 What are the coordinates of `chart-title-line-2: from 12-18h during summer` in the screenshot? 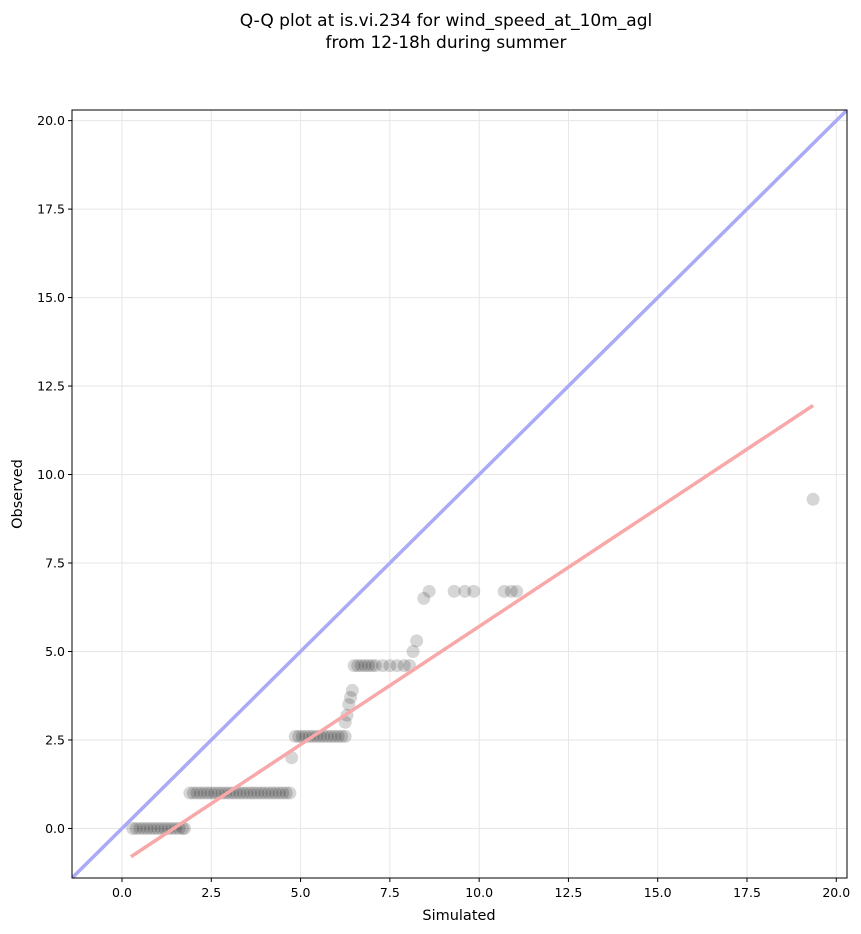 It's located at (446, 43).